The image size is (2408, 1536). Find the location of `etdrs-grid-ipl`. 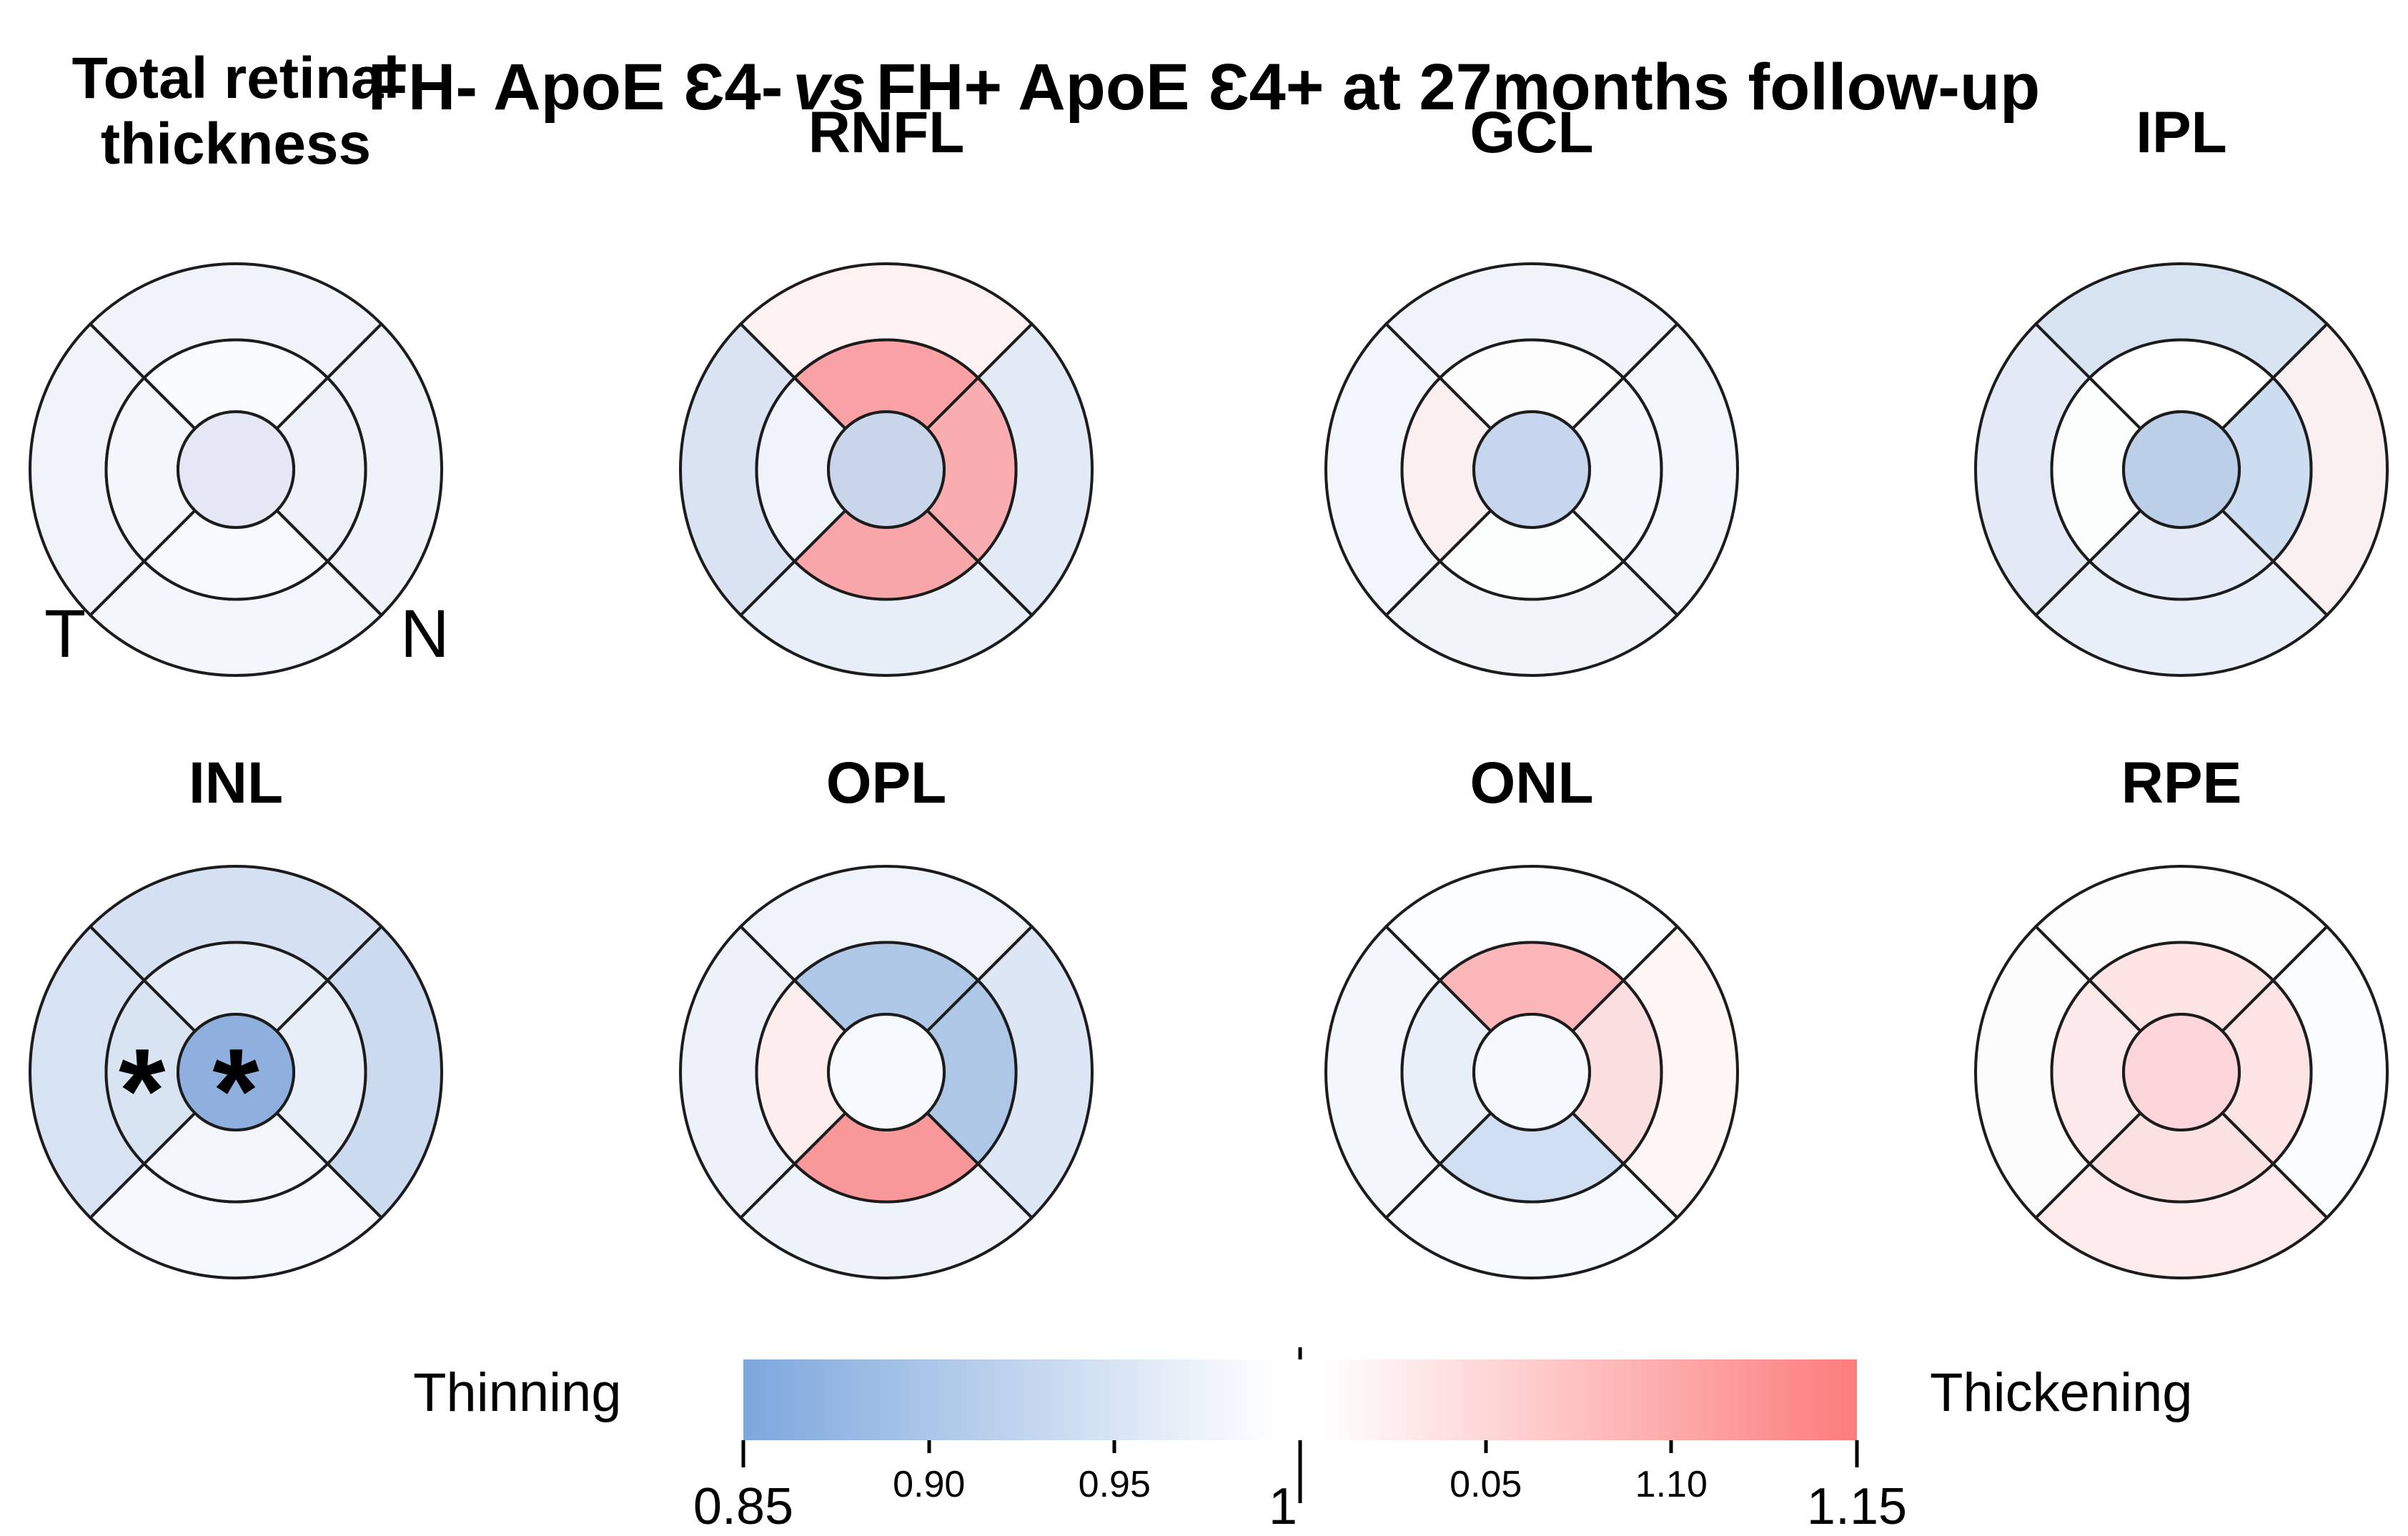

etdrs-grid-ipl is located at coordinates (2181, 470).